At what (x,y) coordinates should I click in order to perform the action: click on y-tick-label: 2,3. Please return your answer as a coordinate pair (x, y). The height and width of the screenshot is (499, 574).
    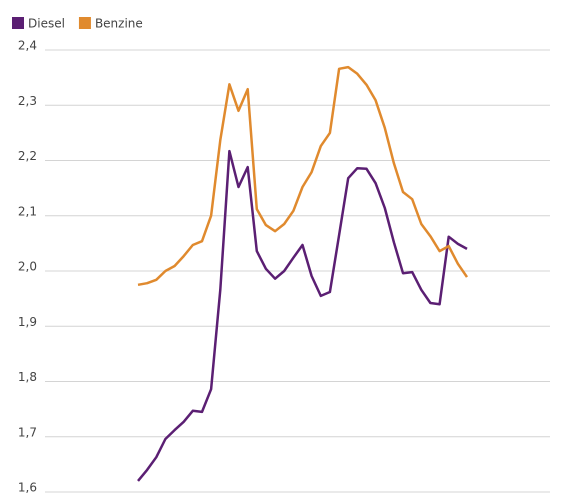
    Looking at the image, I should click on (27, 101).